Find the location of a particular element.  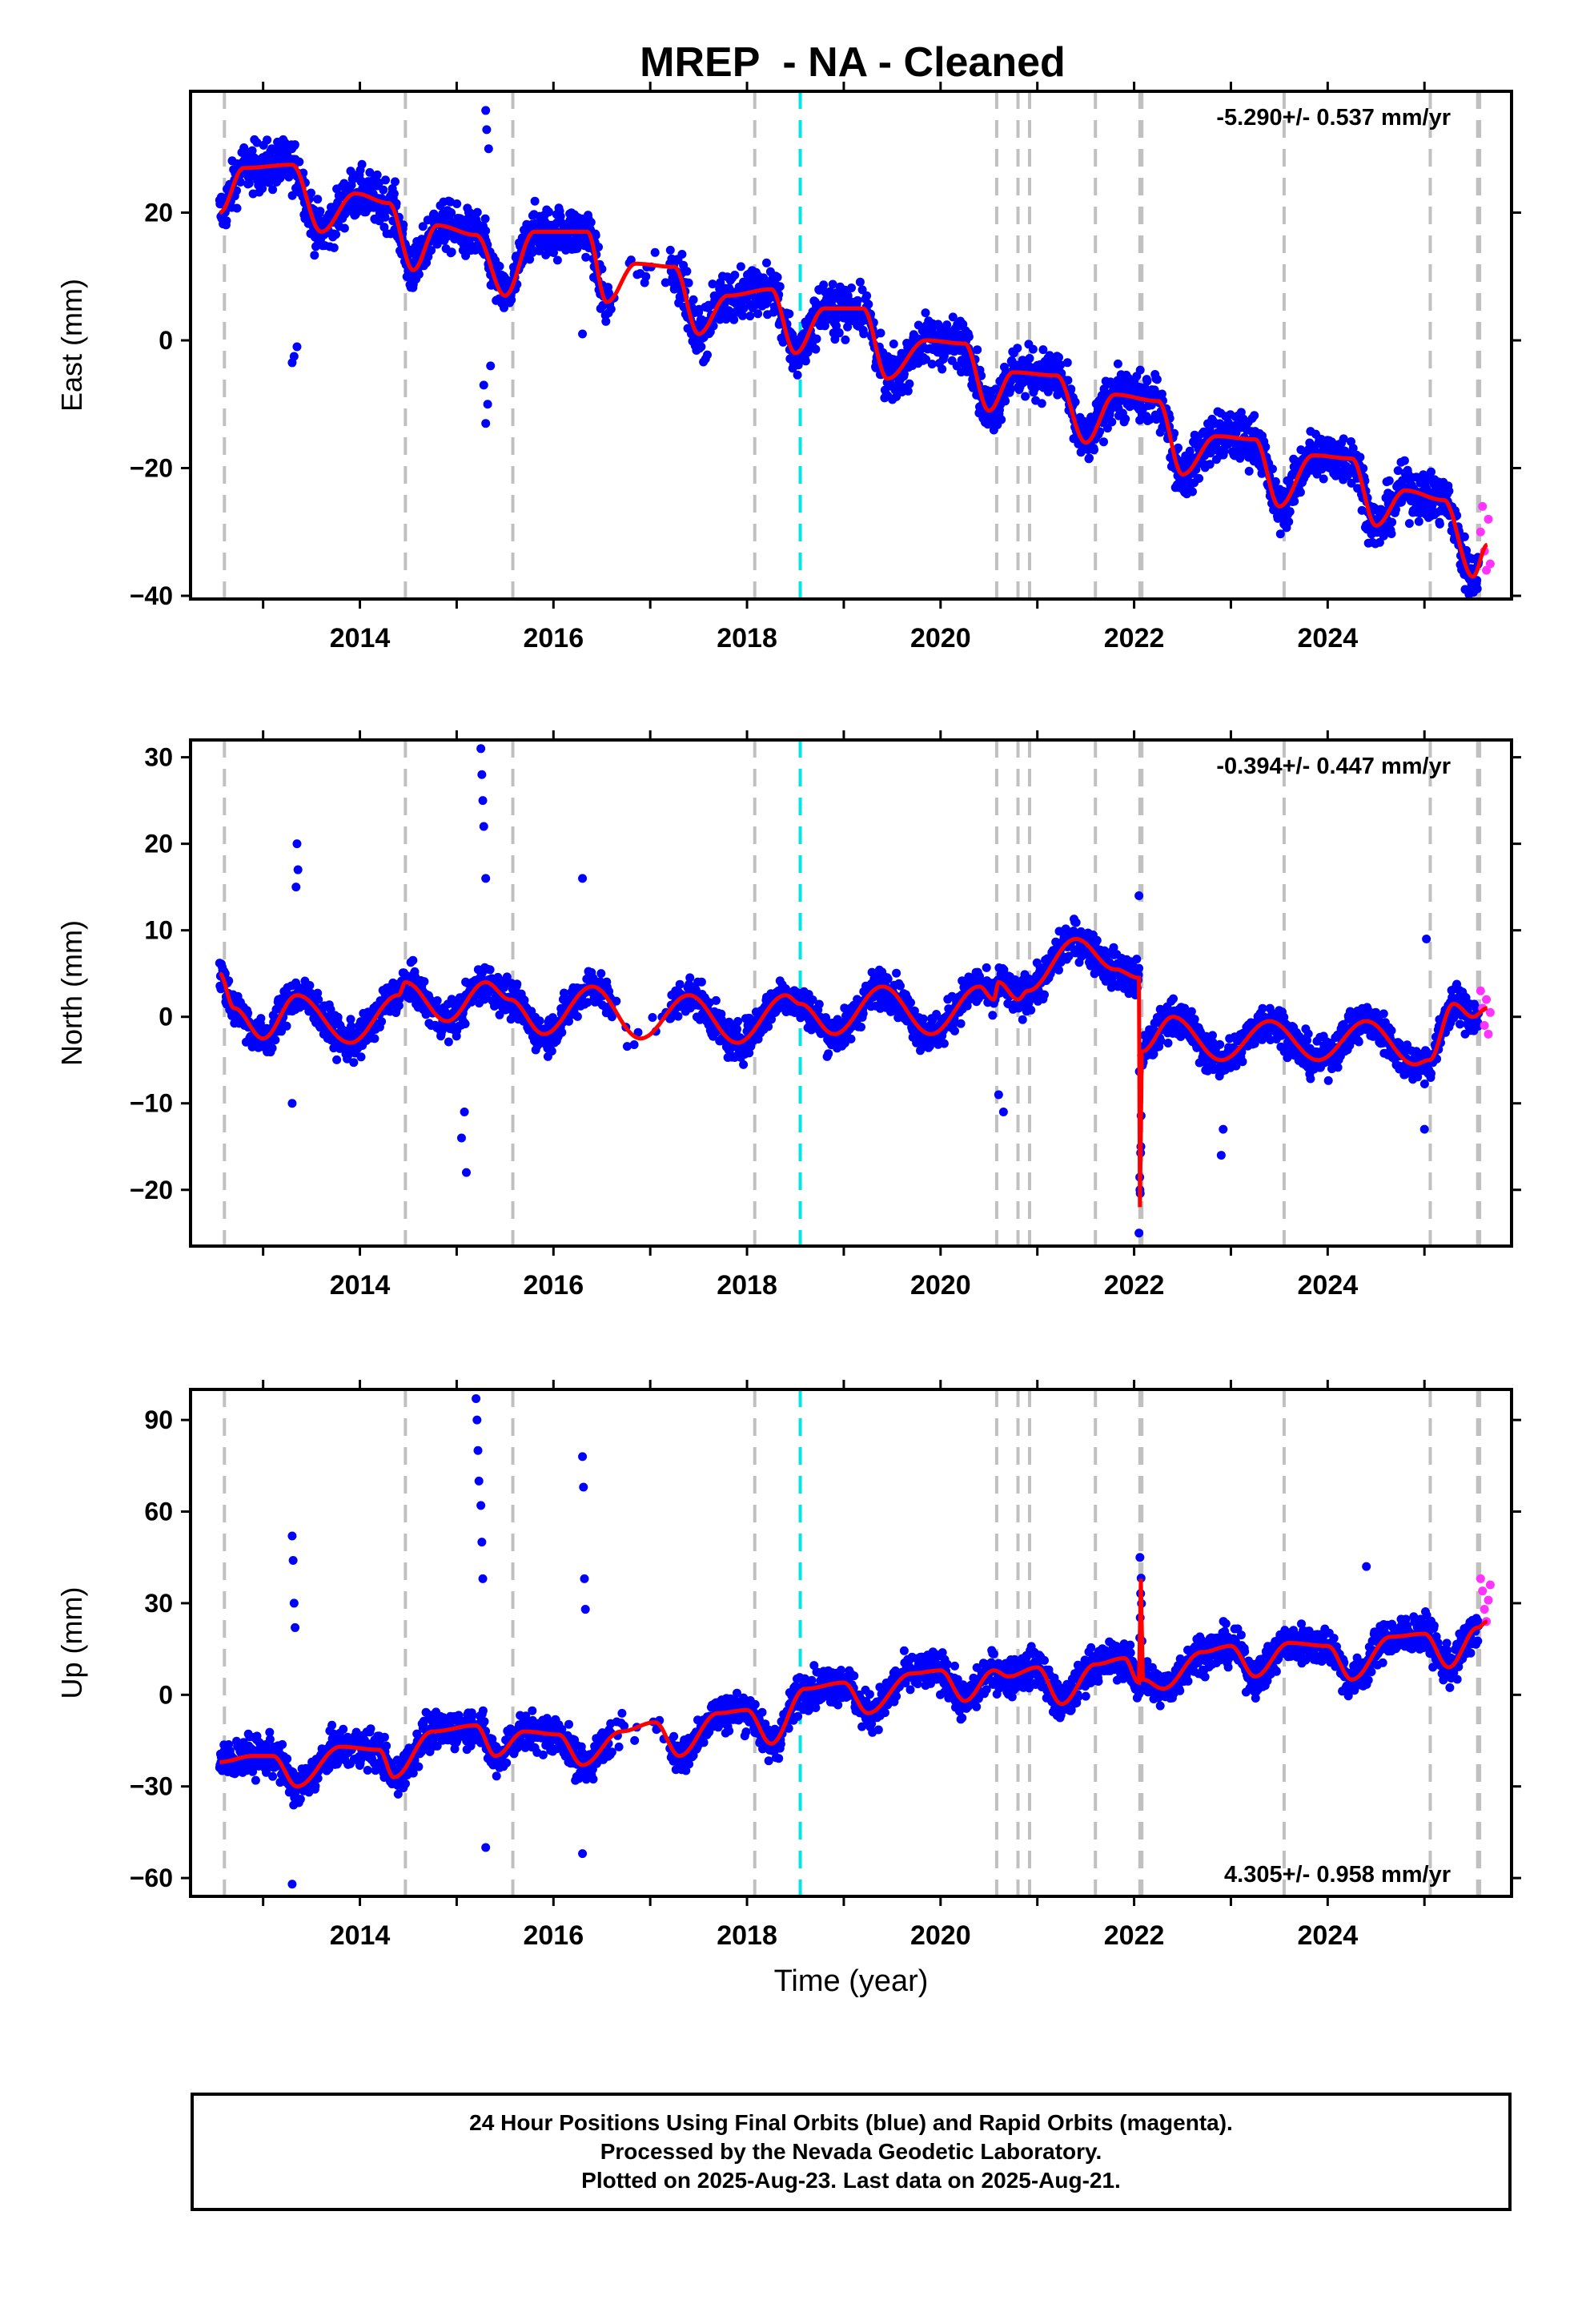

y-tick-label: 20 is located at coordinates (158, 213).